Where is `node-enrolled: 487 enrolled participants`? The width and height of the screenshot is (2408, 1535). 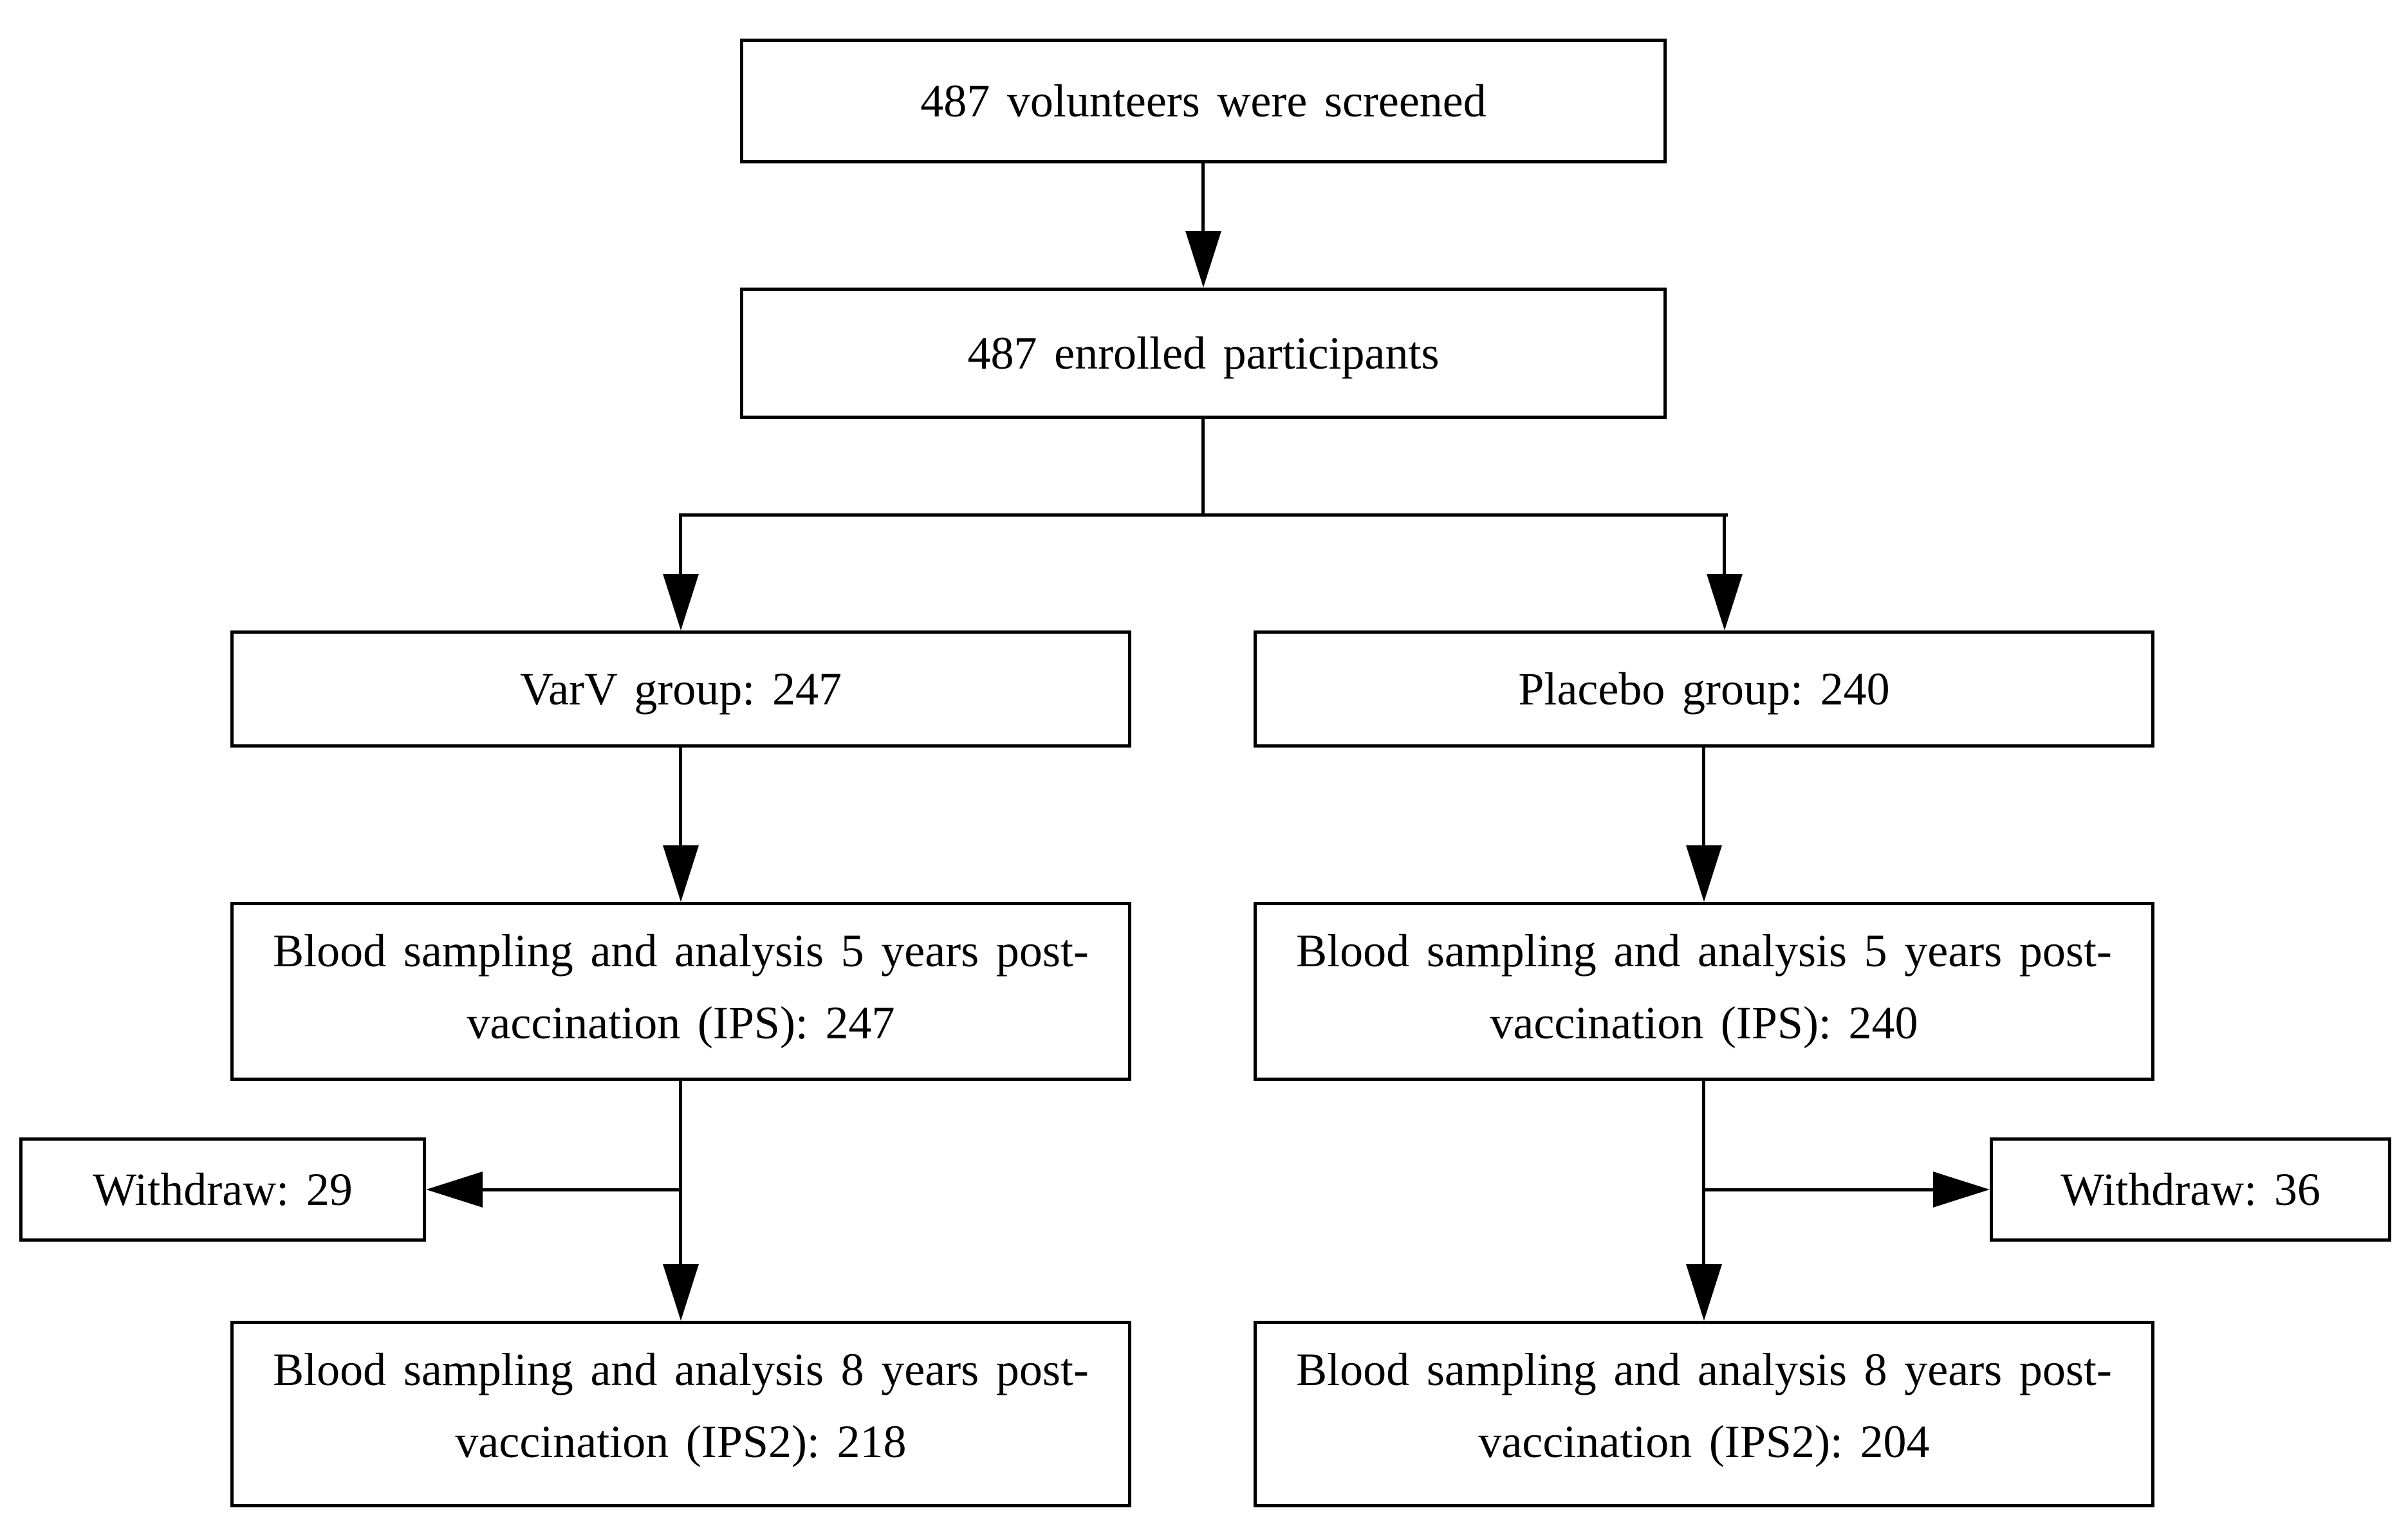
node-enrolled: 487 enrolled participants is located at coordinates (1203, 353).